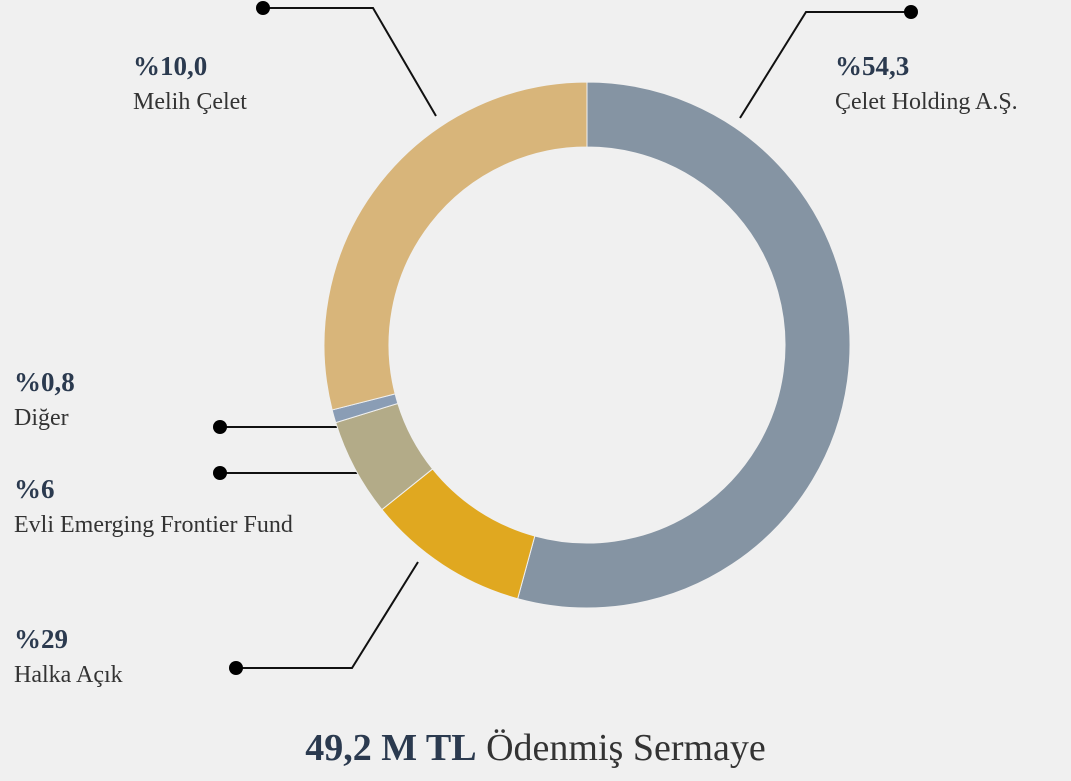 Image resolution: width=1071 pixels, height=781 pixels. I want to click on segment-value: %10,0, so click(170, 66).